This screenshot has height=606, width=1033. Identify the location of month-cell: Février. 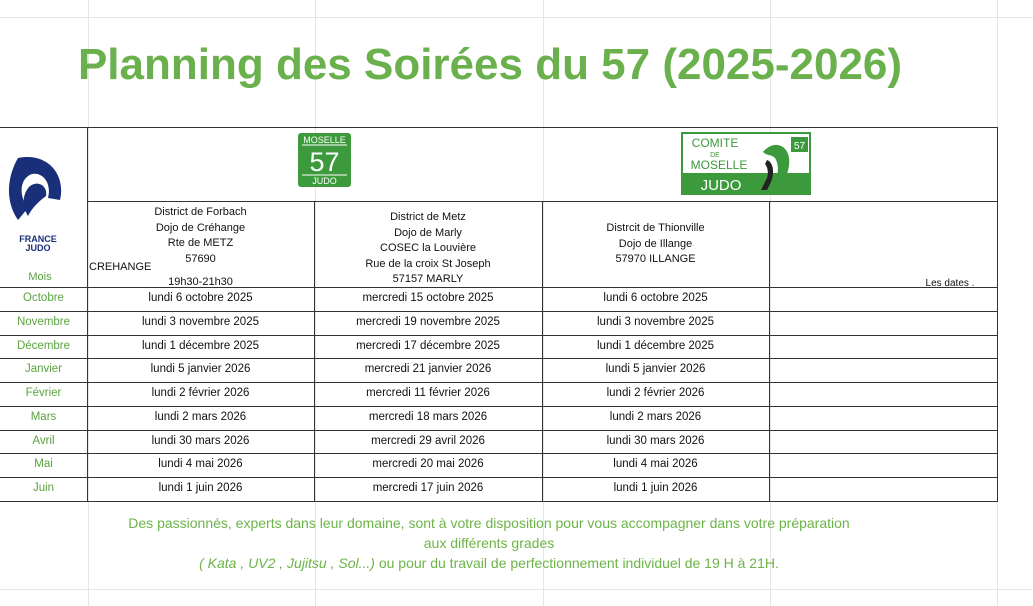
(43, 393).